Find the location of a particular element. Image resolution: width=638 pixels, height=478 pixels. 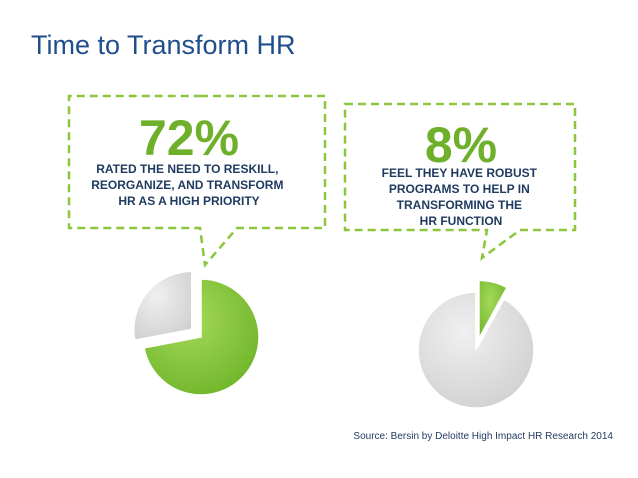

callout-2-caption-line: TRANSFORMING THE is located at coordinates (459, 205).